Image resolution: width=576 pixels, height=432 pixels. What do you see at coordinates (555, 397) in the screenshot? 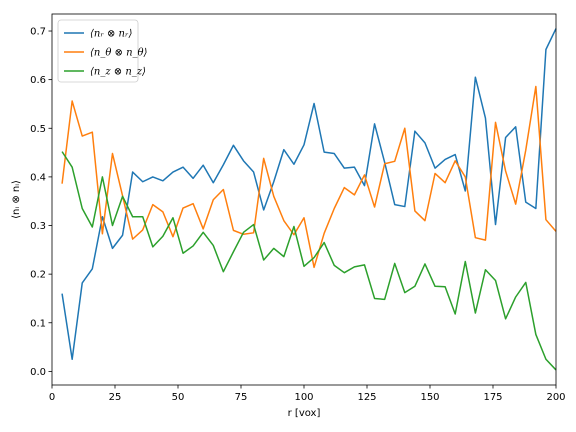
I see `x-tick-label: 200` at bounding box center [555, 397].